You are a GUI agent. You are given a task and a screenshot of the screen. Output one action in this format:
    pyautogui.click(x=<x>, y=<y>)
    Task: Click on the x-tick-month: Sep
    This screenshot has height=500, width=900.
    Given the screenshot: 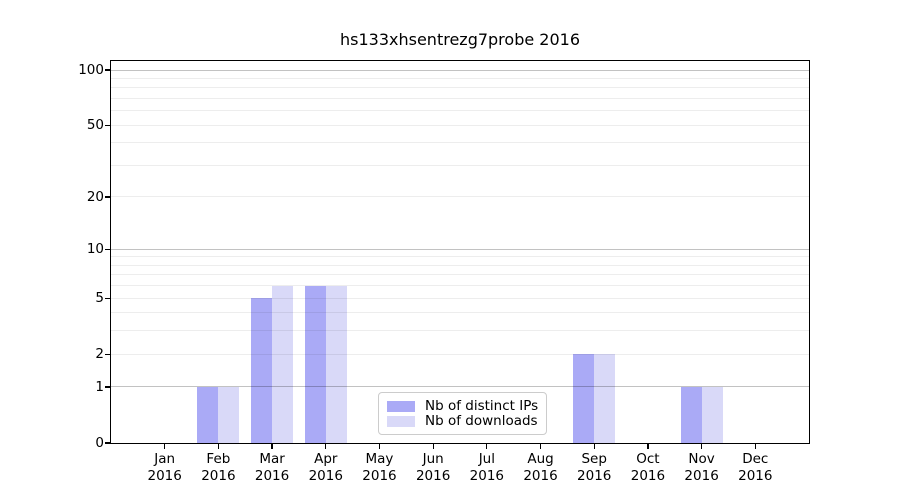 What is the action you would take?
    pyautogui.click(x=594, y=459)
    